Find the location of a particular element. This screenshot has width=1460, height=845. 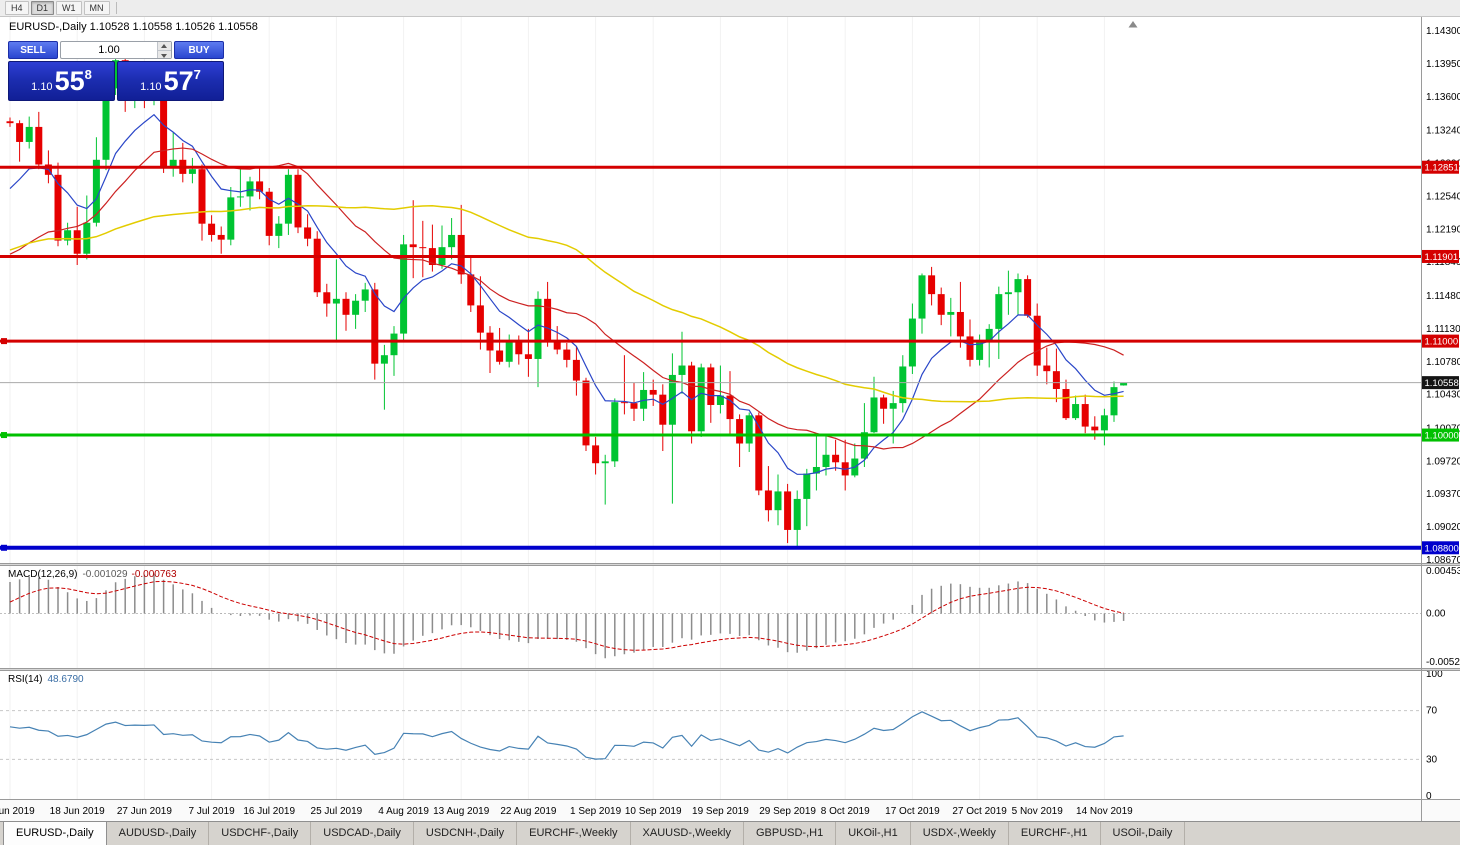

date-tick-label: 8 Oct 2019 is located at coordinates (845, 811).